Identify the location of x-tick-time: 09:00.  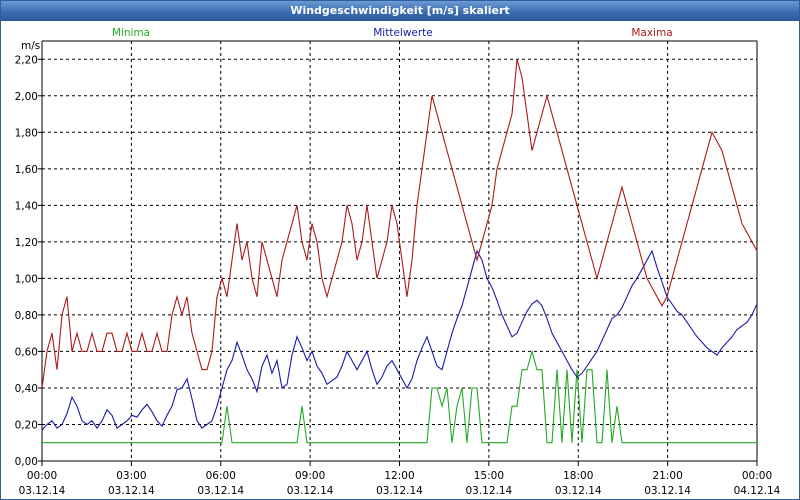
(310, 476).